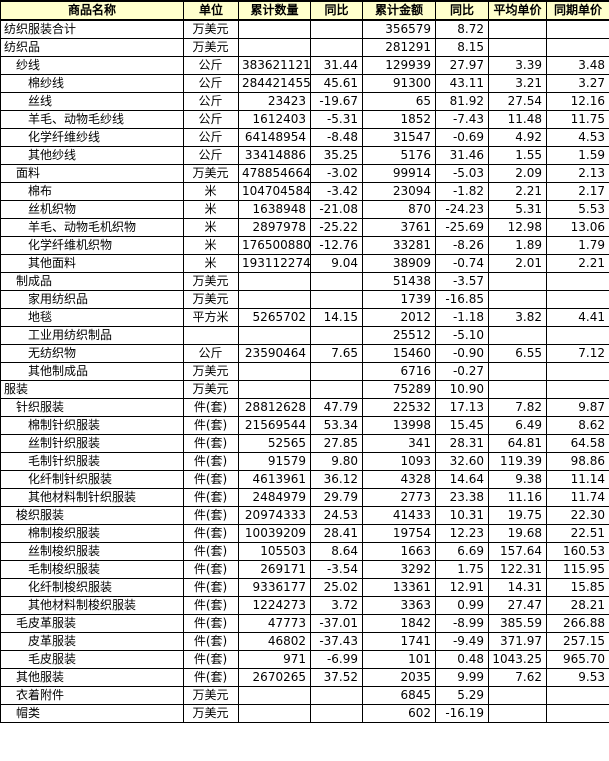  I want to click on avg_price-cell: 7.82, so click(517, 407).